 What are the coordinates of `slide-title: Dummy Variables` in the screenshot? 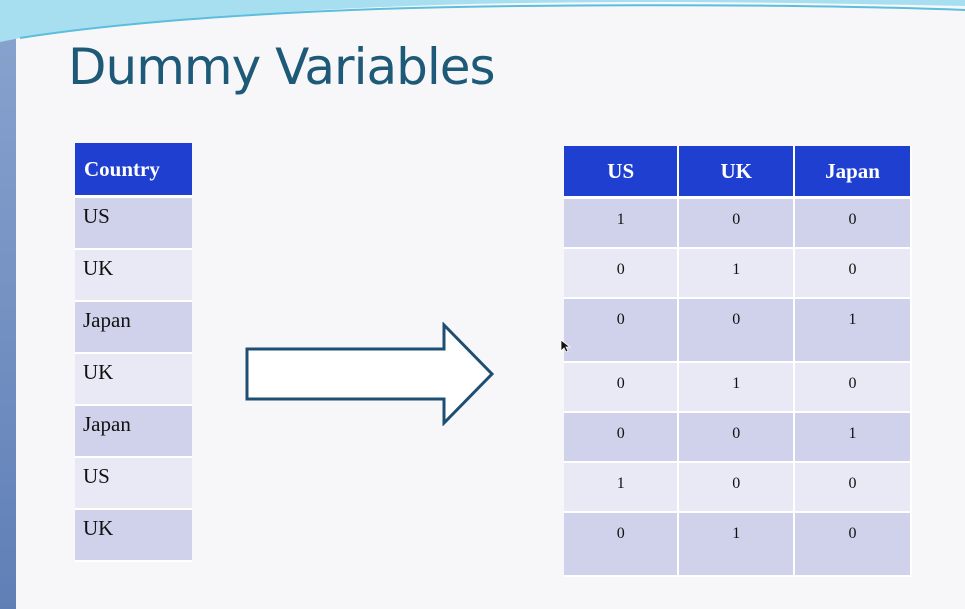 It's located at (282, 67).